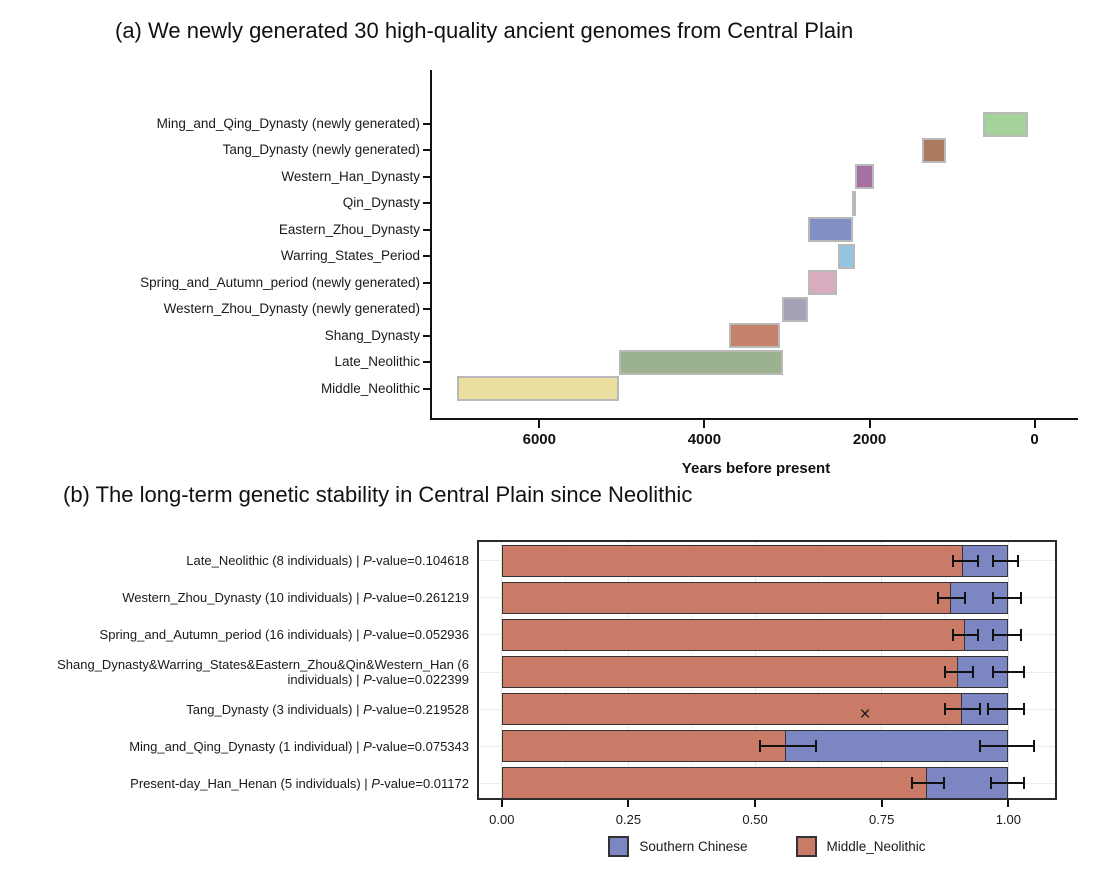  What do you see at coordinates (756, 468) in the screenshot?
I see `panel-a-x-axis-title: Years before present` at bounding box center [756, 468].